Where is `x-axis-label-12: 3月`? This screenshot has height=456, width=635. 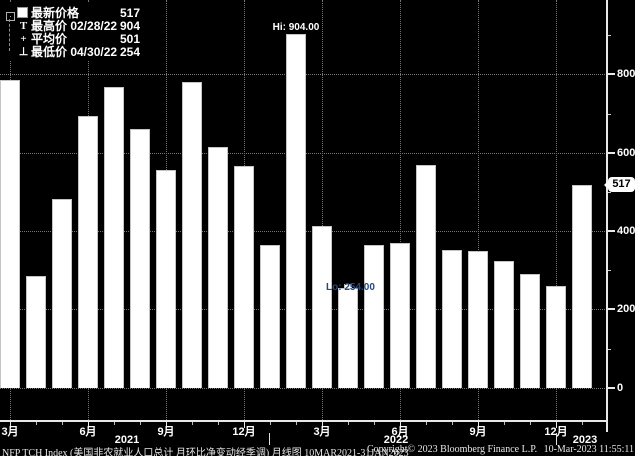
x-axis-label-12: 3月 is located at coordinates (322, 432).